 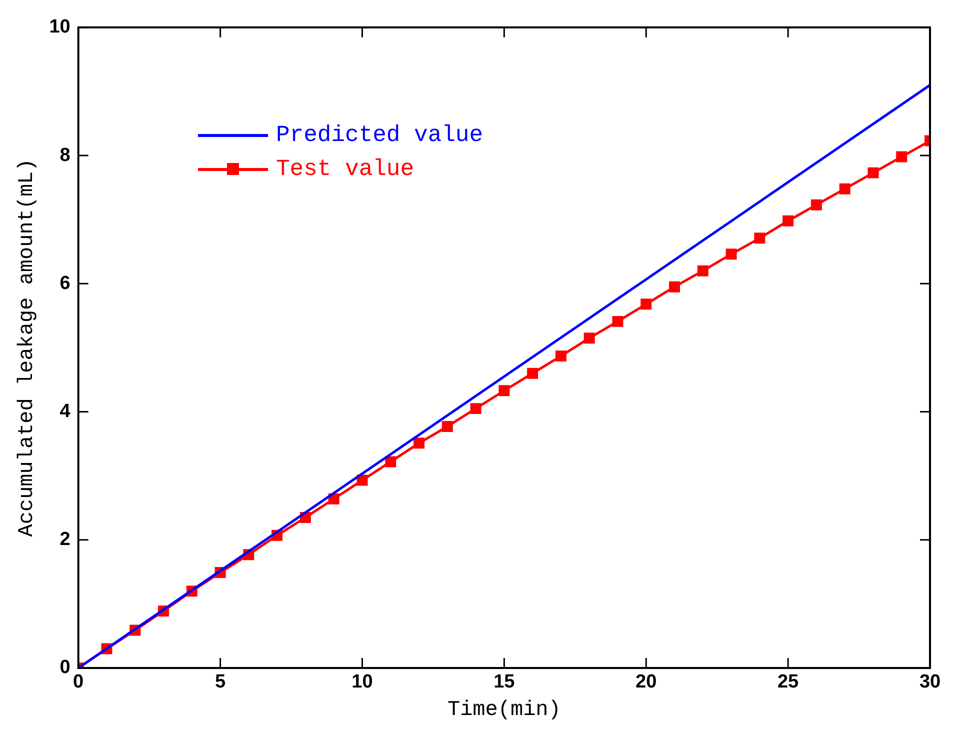 I want to click on y-axis-title: Accumulated leakage amount(mL), so click(x=28, y=347).